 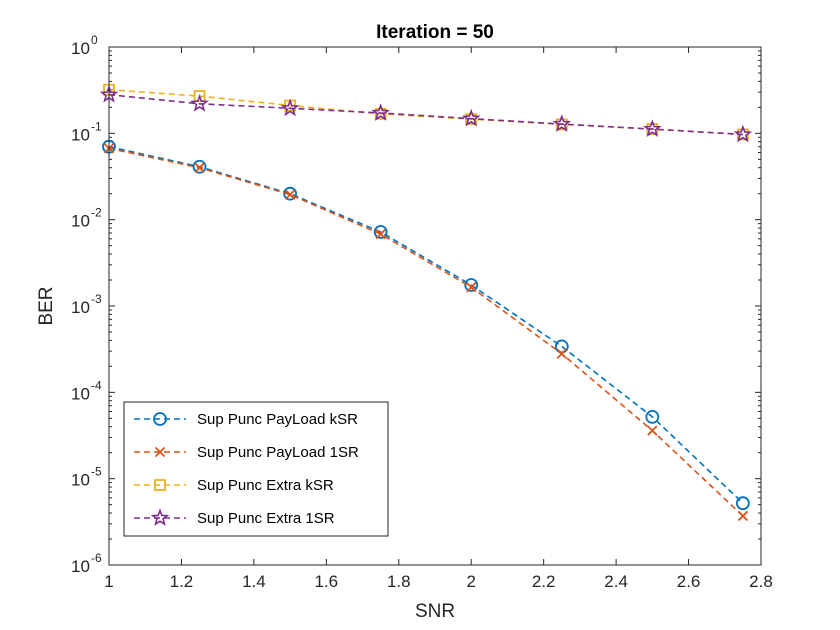 I want to click on legend-item: Sup Punc Extra kSR, so click(x=234, y=485).